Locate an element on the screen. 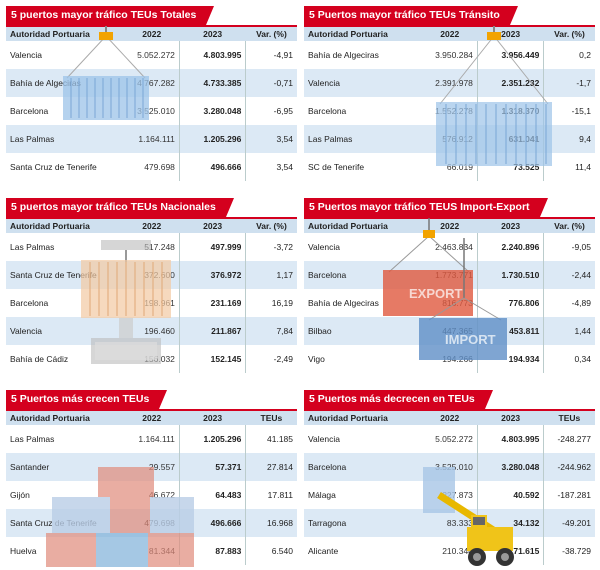 The height and width of the screenshot is (570, 600). value-2023: 194.934 is located at coordinates (511, 359).